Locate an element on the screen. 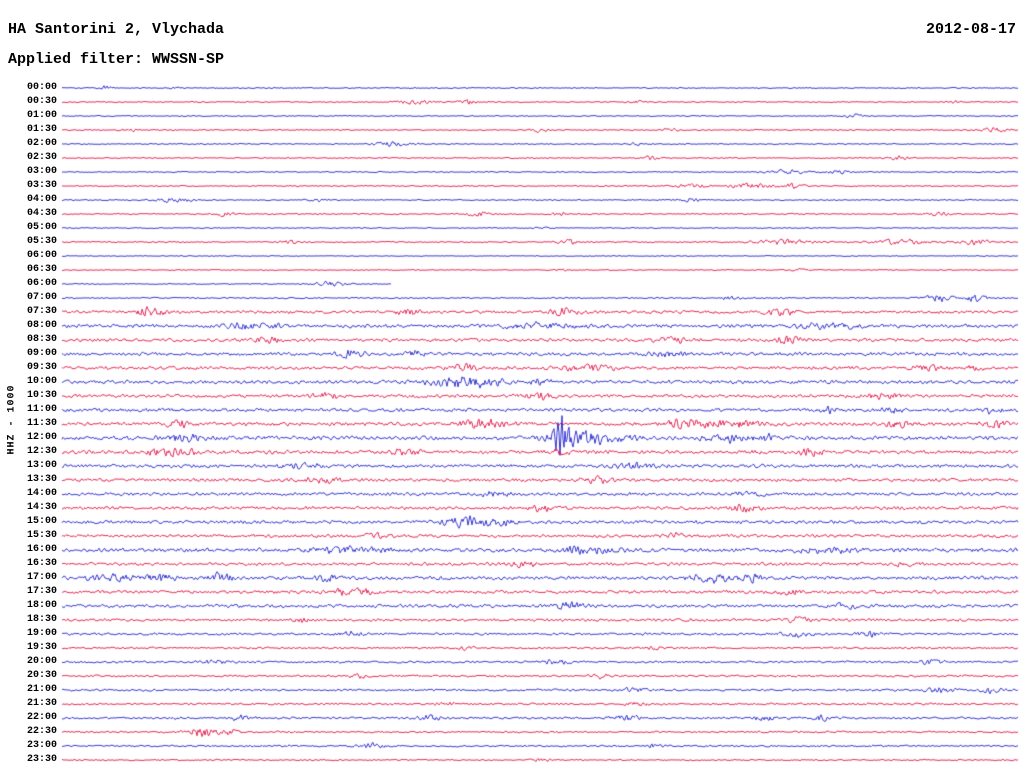  row-time-label: 16:00 is located at coordinates (41, 549).